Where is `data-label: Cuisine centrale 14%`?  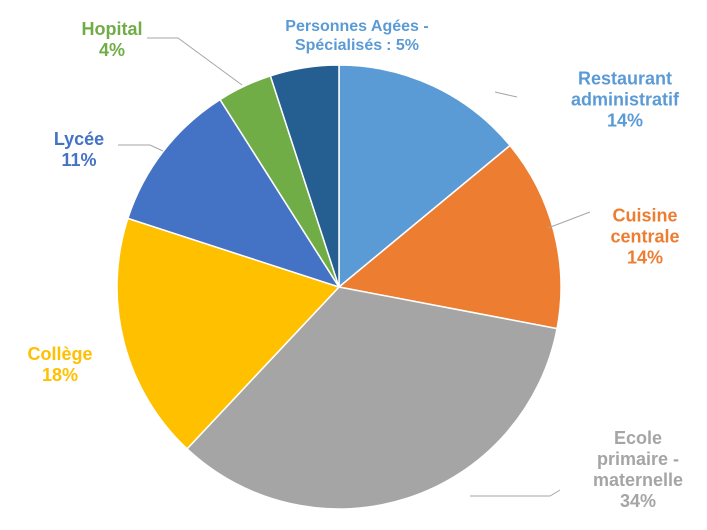 data-label: Cuisine centrale 14% is located at coordinates (645, 237).